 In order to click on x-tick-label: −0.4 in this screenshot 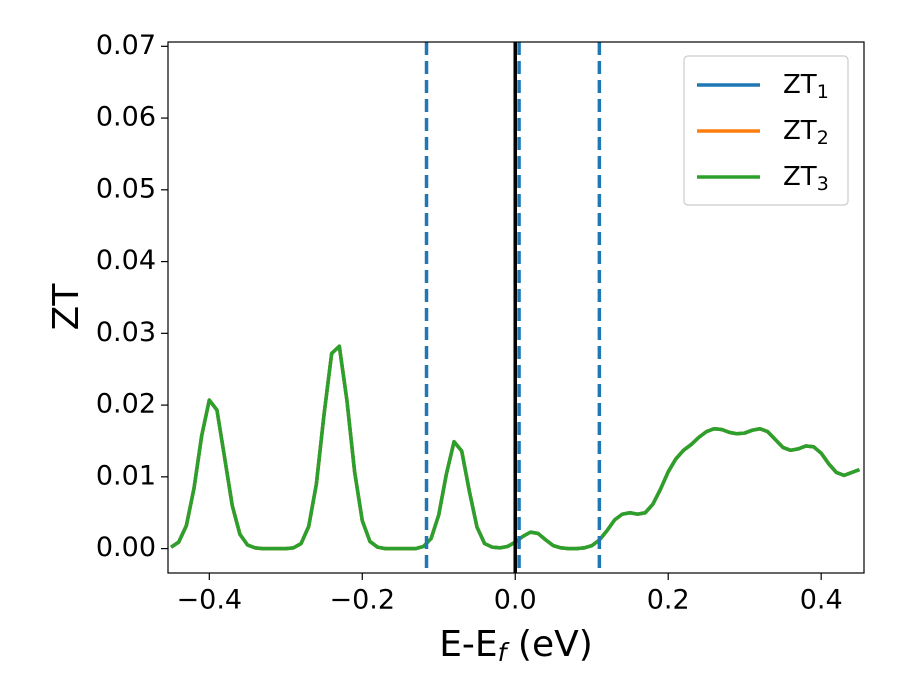, I will do `click(210, 600)`.